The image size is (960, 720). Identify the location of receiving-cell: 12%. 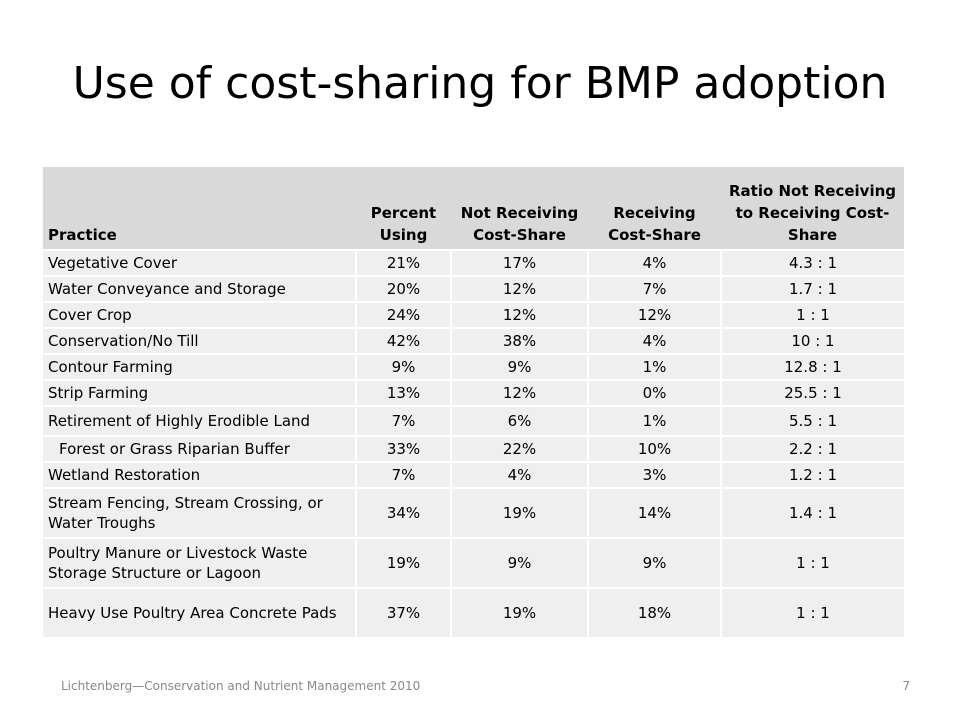
(654, 314).